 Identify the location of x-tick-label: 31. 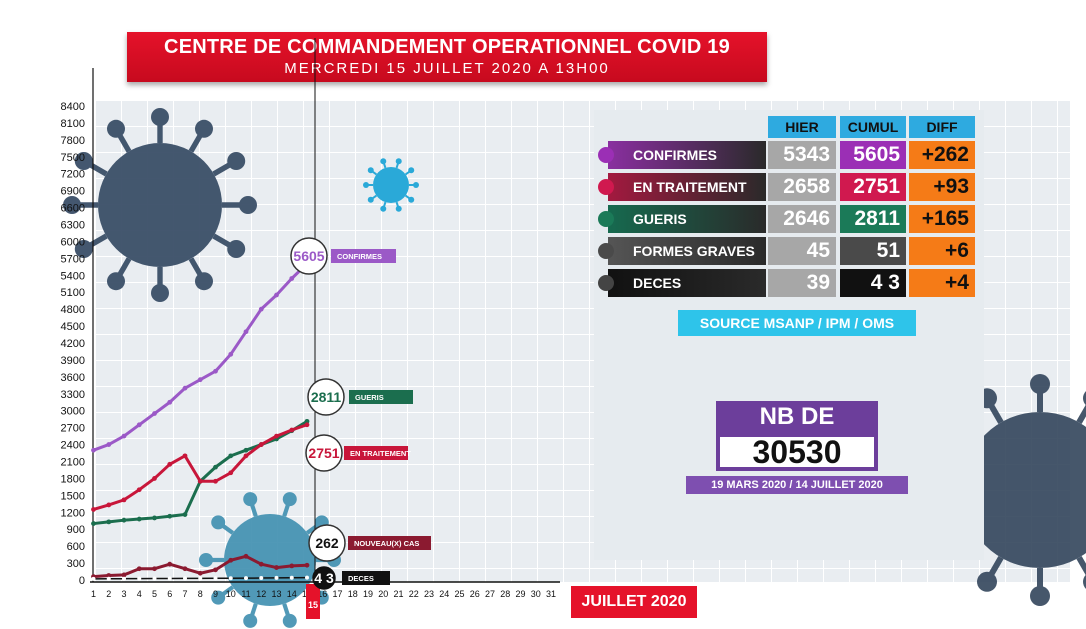
(551, 594).